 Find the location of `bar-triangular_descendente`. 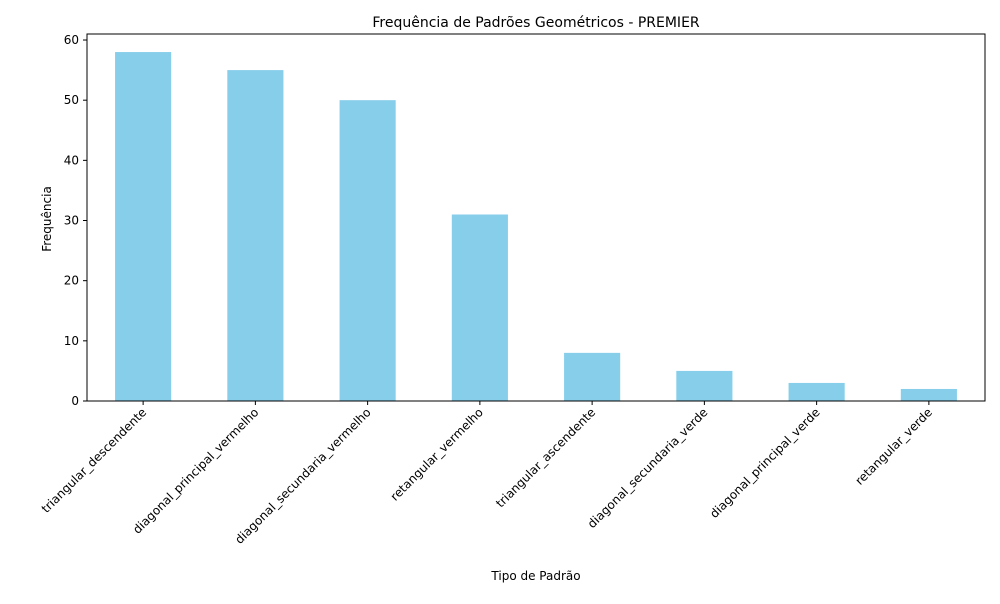

bar-triangular_descendente is located at coordinates (143, 226).